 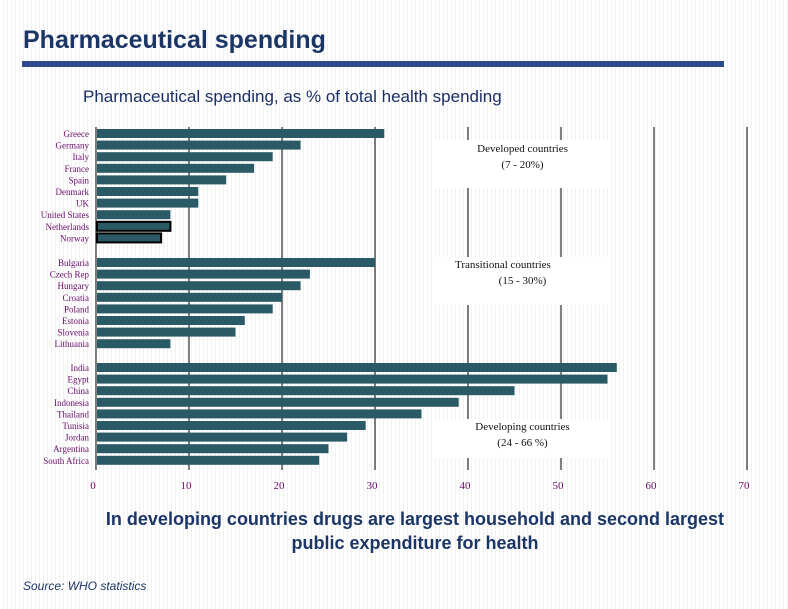 I want to click on note-developing-line2: (24 - 66 %), so click(x=522, y=443).